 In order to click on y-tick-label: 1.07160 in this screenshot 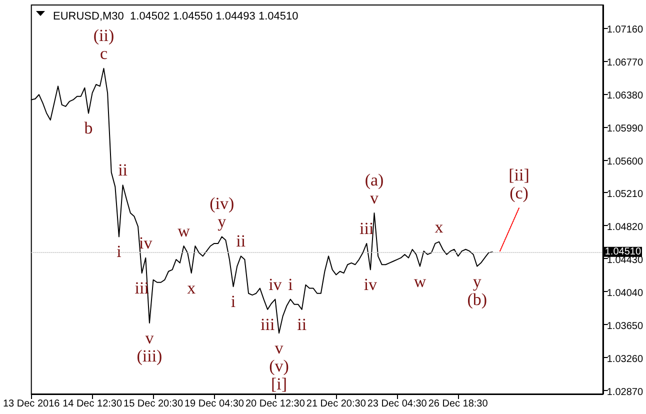, I will do `click(625, 30)`.